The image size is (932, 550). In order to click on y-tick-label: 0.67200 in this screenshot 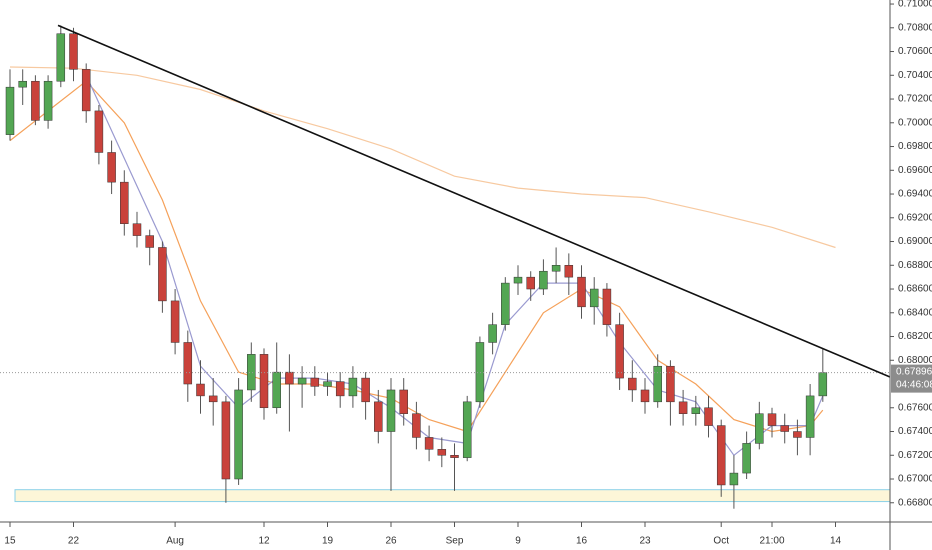, I will do `click(915, 455)`.